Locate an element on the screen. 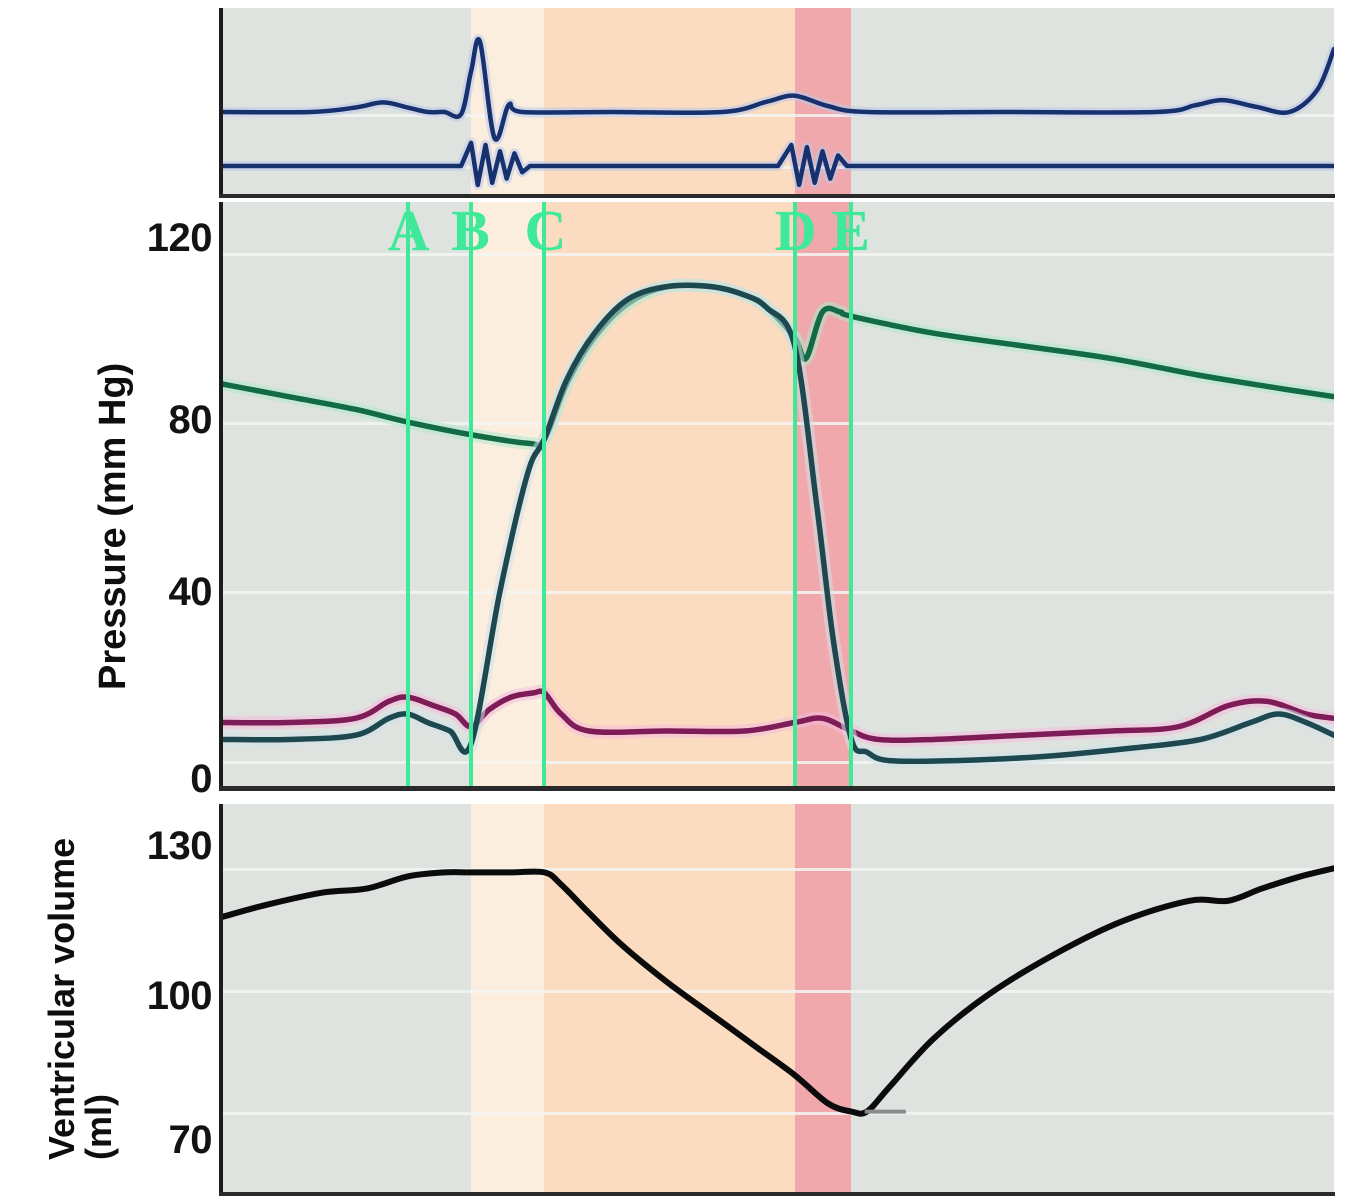 Image resolution: width=1356 pixels, height=1200 pixels. pressure-ytick-120: 120 is located at coordinates (179, 238).